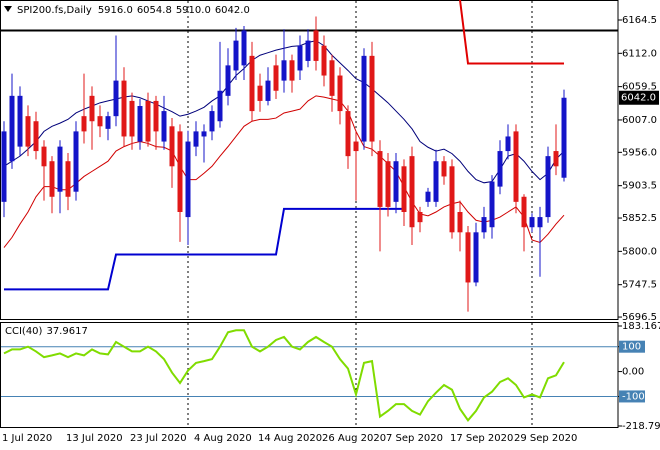  I want to click on x-tick-label: 1 Jul 2020, so click(27, 438).